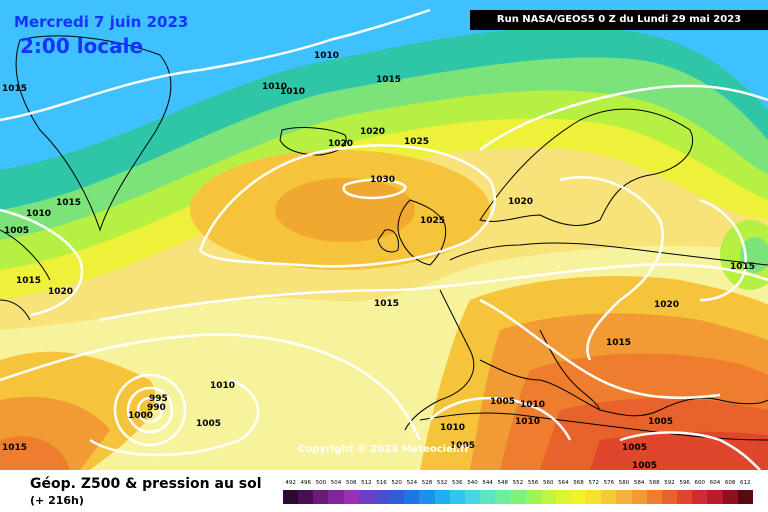 This screenshot has width=768, height=512. Describe the element at coordinates (156, 408) in the screenshot. I see `isobar-label: 990` at that location.